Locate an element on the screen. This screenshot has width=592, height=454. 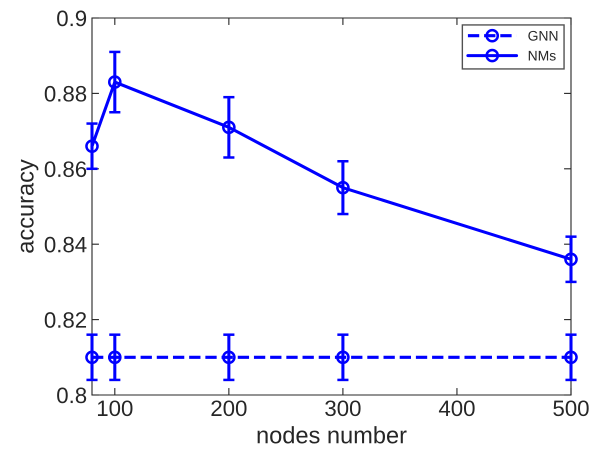
y-tick-label: 0.8 is located at coordinates (71, 396).